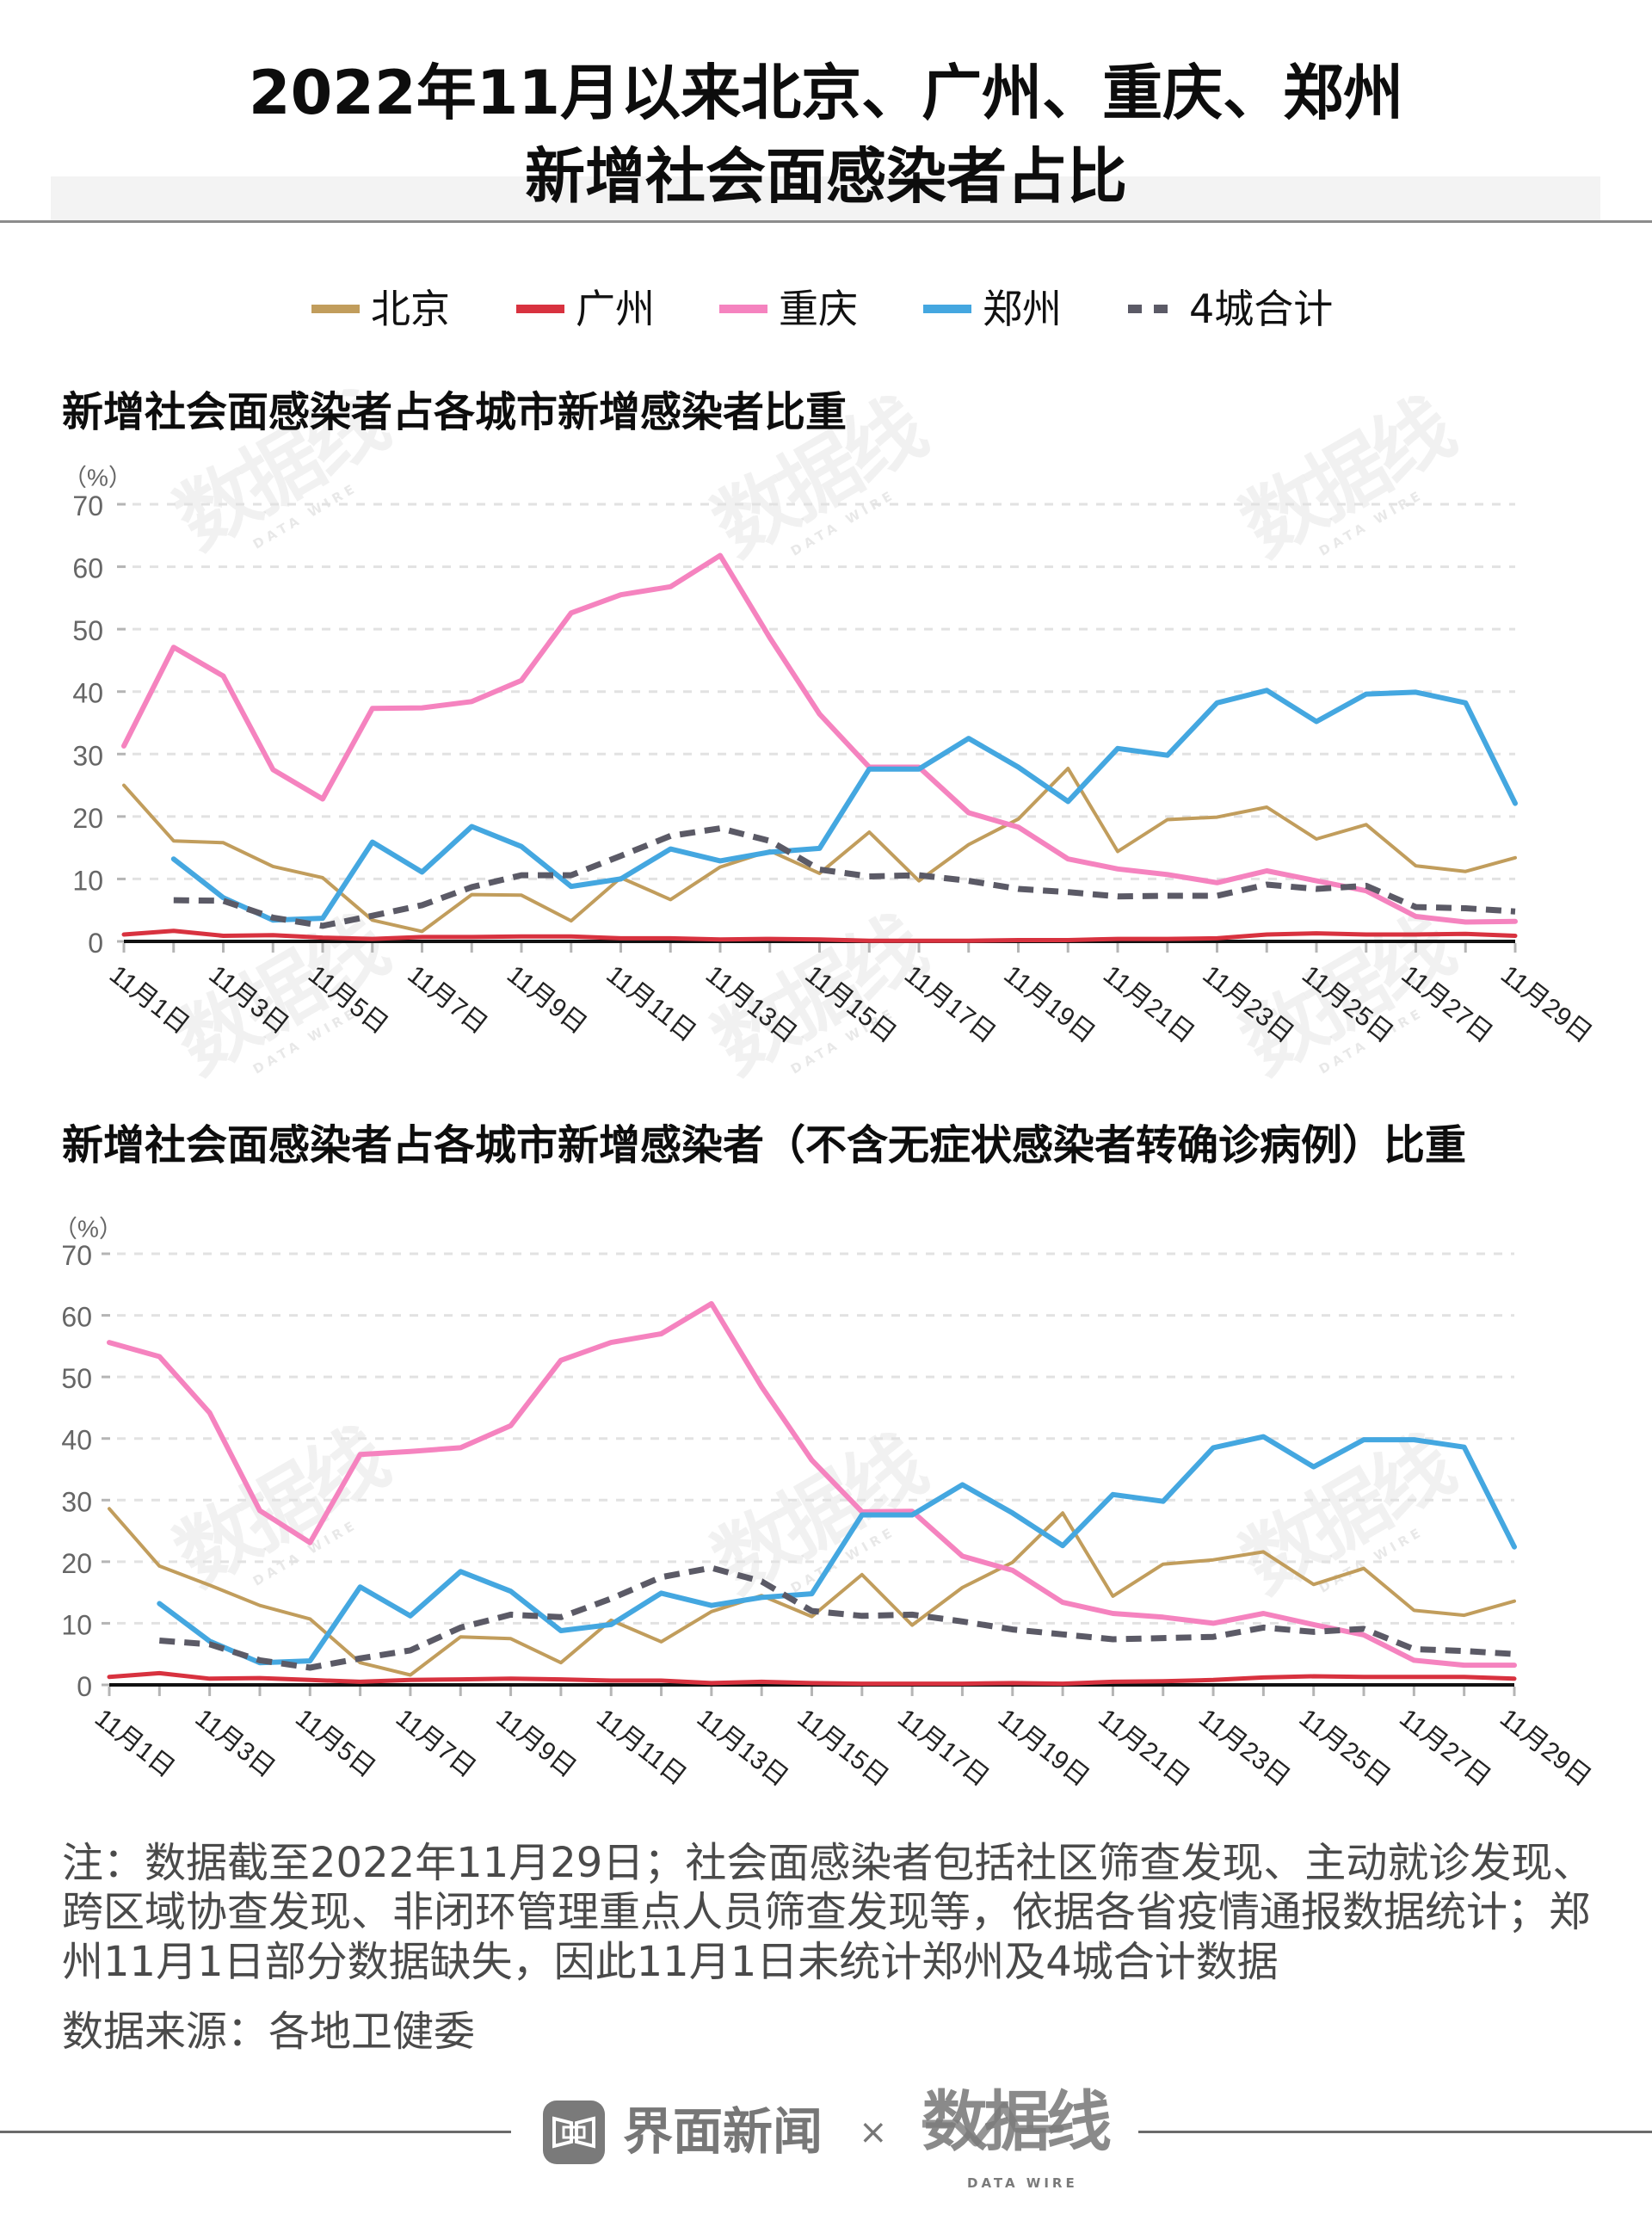 This screenshot has height=2227, width=1652. What do you see at coordinates (1148, 309) in the screenshot?
I see `legend-dash-swatch` at bounding box center [1148, 309].